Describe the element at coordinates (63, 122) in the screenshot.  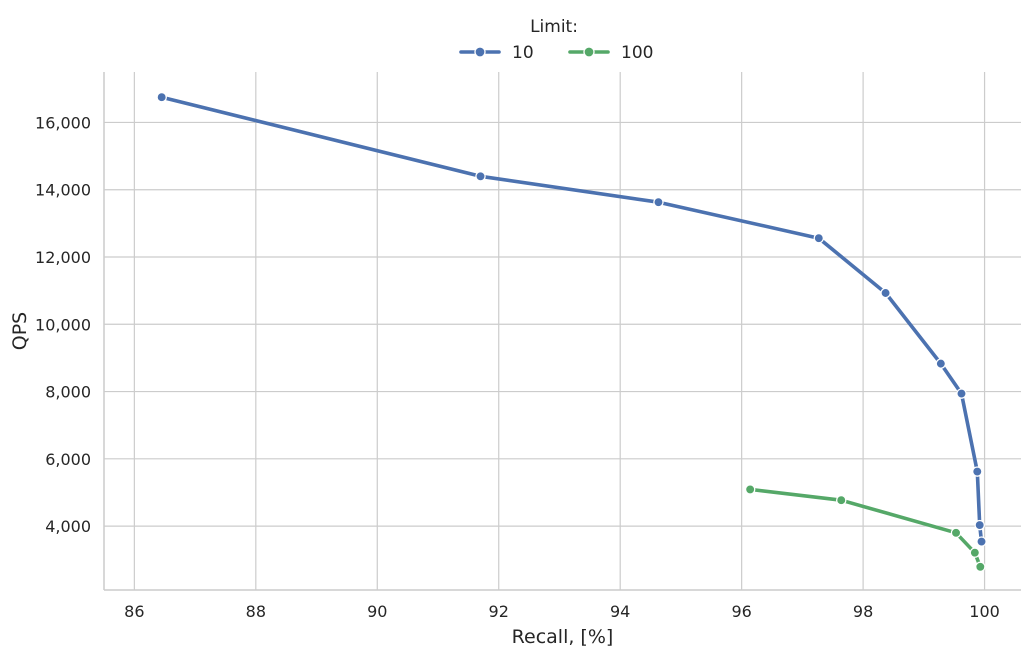
I see `y-tick-label: 16,000` at that location.